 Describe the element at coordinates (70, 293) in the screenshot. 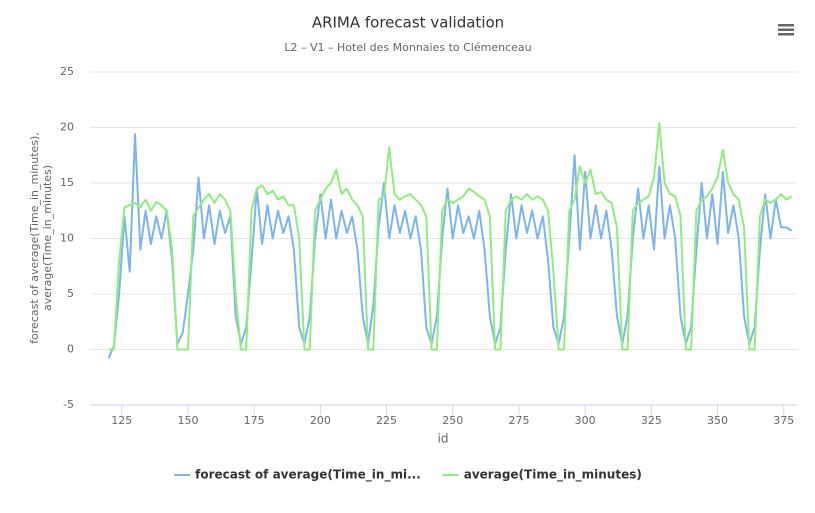

I see `y-tick-label: 5` at that location.